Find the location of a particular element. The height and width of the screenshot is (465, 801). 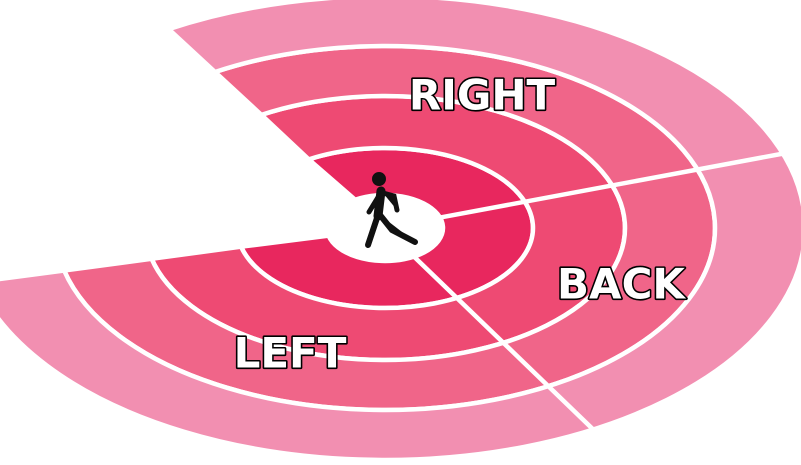

zone-label-left: LEFT is located at coordinates (290, 353).